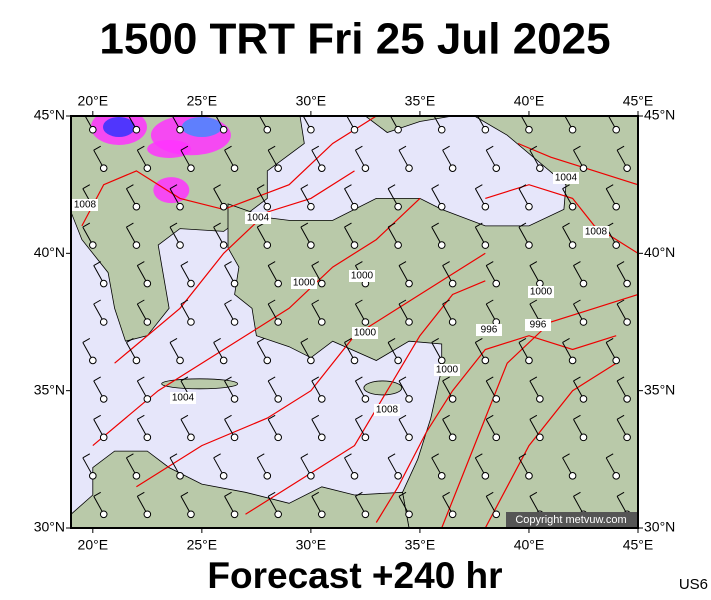 This screenshot has height=600, width=711. I want to click on isobar-label: 1004, so click(183, 398).